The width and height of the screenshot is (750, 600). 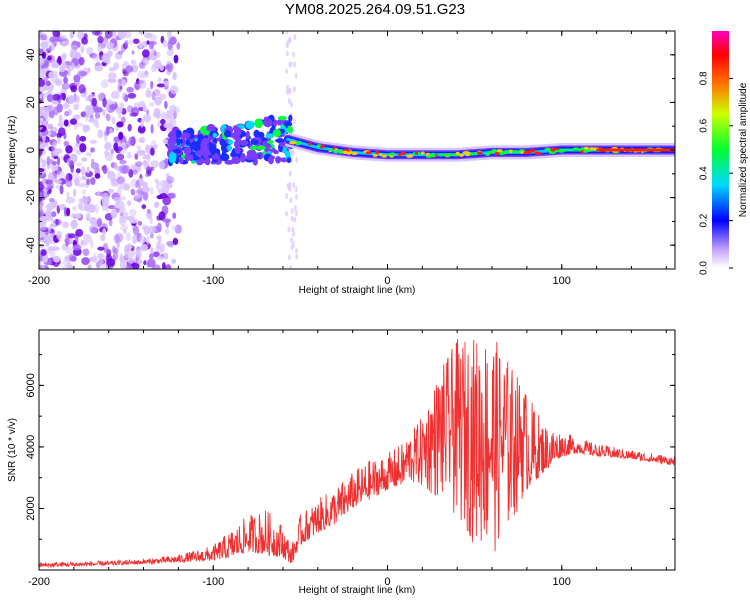 I want to click on top-ylabel: Frequency (Hz), so click(x=12, y=150).